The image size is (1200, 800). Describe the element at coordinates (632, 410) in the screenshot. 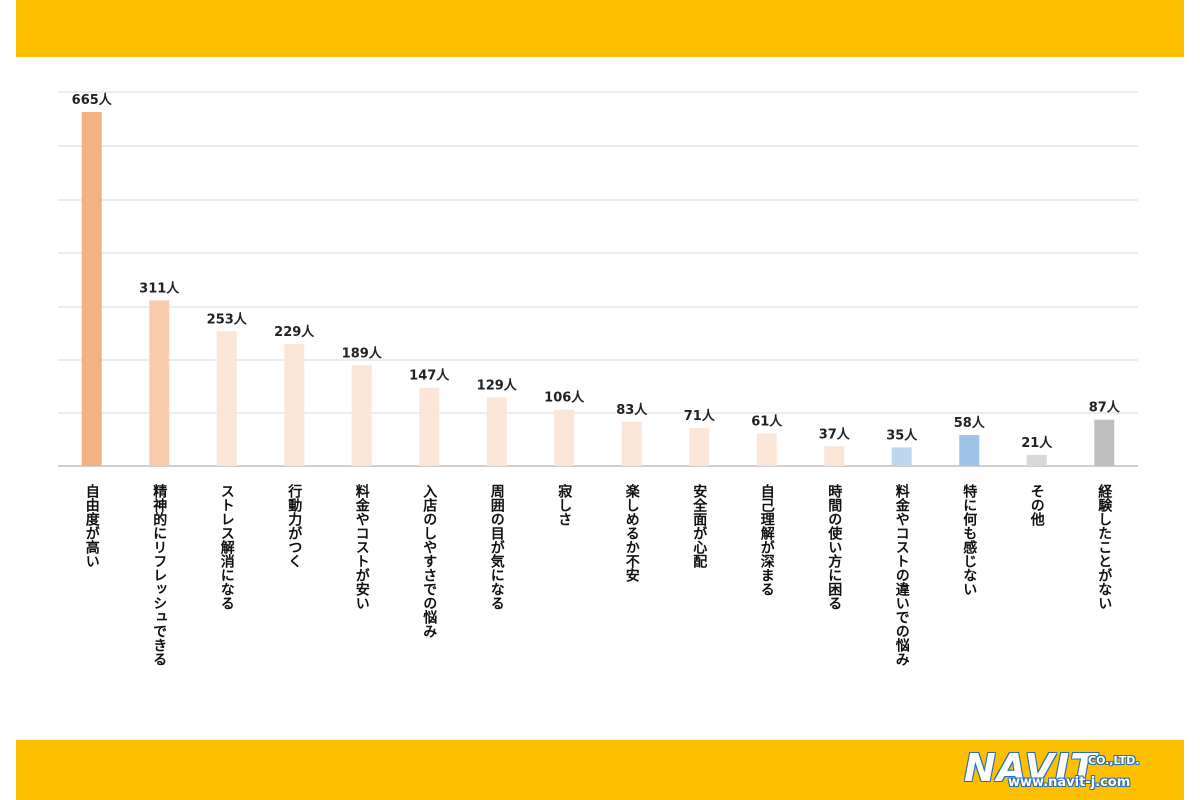

I see `value-label: 83人` at that location.